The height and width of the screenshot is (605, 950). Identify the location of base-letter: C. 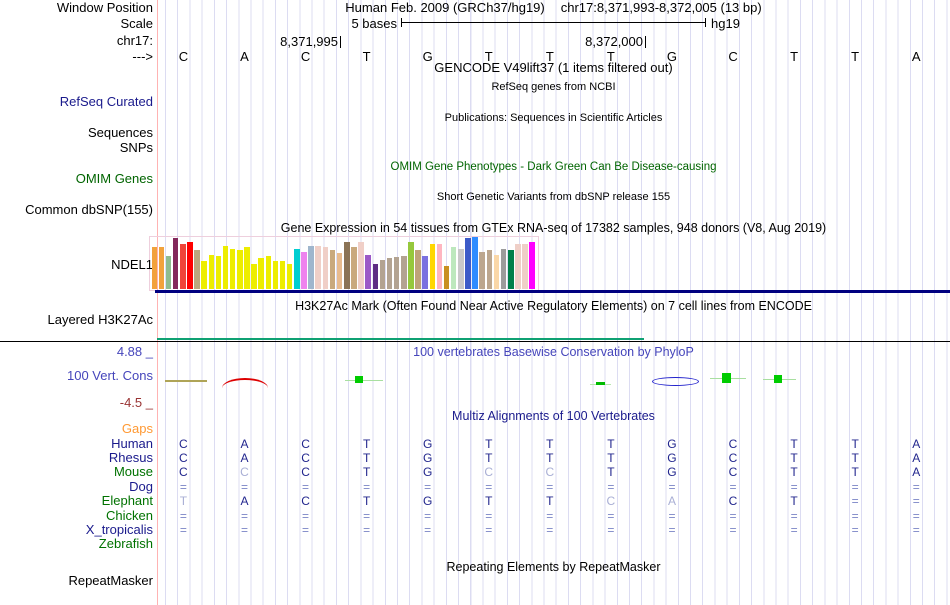
(183, 56).